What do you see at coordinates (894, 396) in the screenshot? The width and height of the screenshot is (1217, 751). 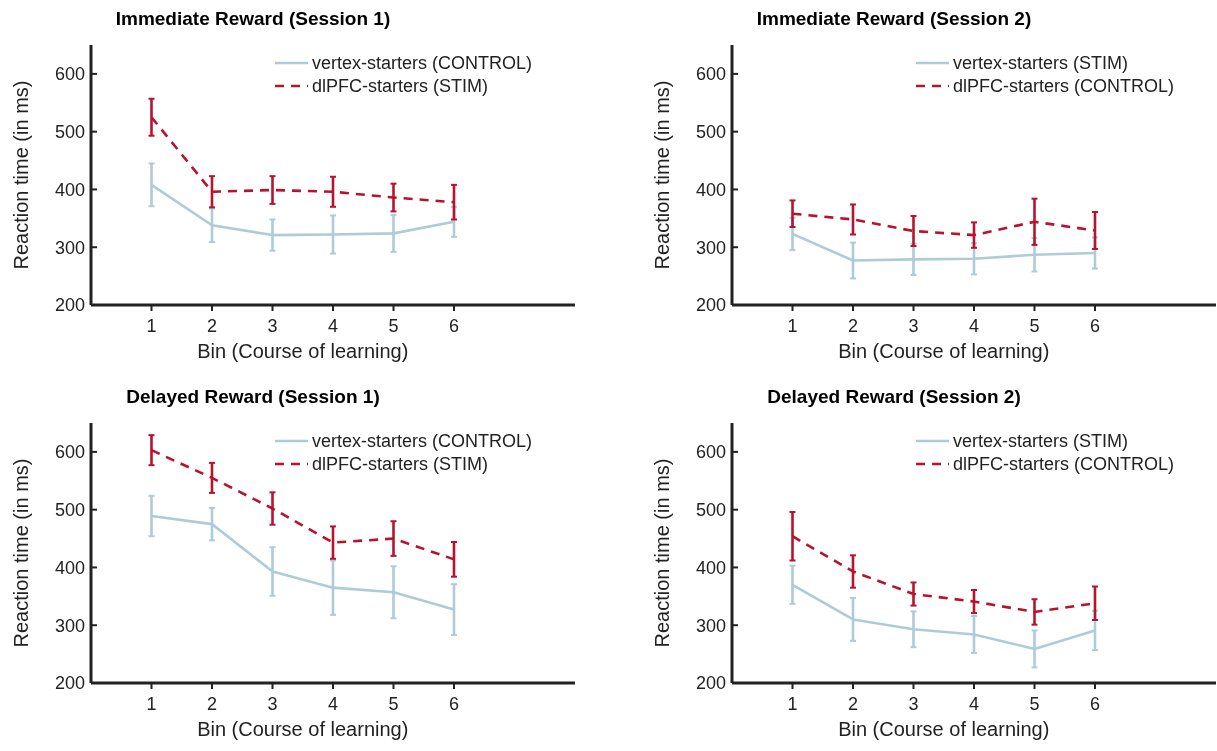 I see `chart-title: Delayed Reward (Session 2)` at bounding box center [894, 396].